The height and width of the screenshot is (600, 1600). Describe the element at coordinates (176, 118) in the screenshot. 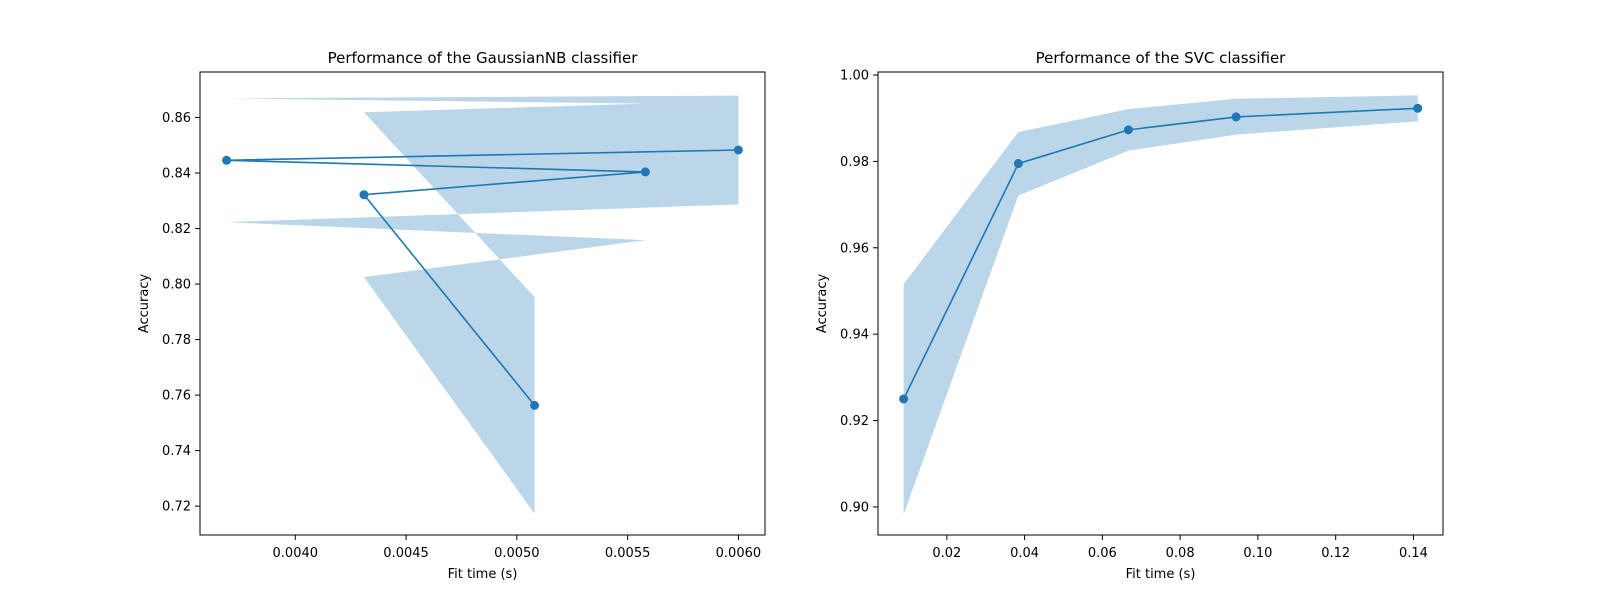

I see `y-tick-label: 0.86` at that location.